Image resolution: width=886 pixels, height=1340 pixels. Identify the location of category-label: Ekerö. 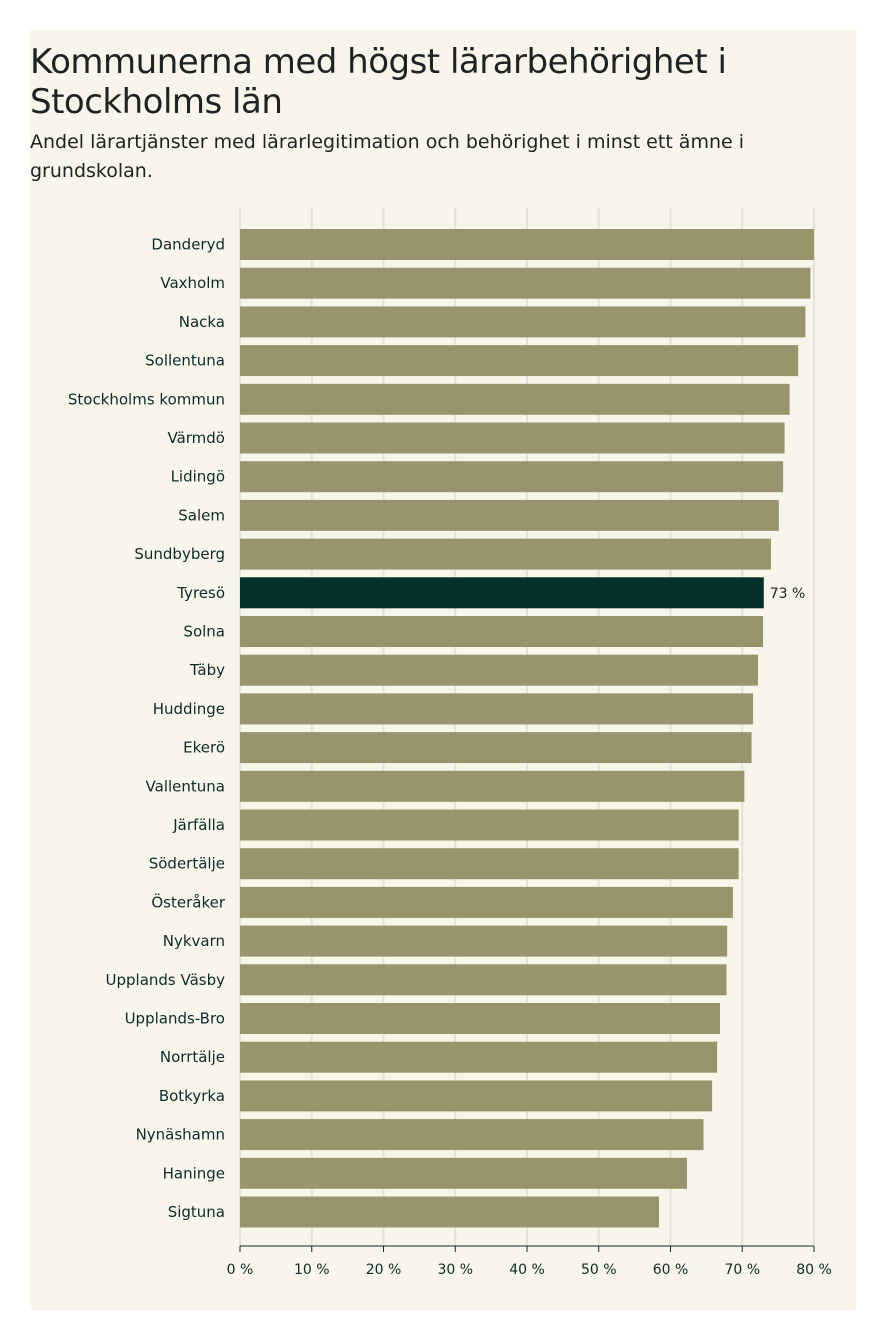
(204, 748).